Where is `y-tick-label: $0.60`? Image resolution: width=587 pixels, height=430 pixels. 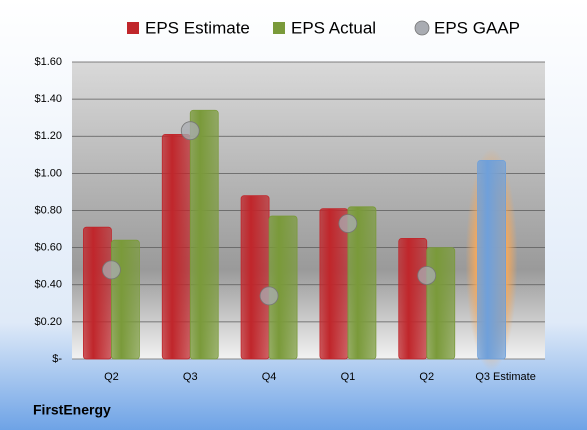 y-tick-label: $0.60 is located at coordinates (48, 248).